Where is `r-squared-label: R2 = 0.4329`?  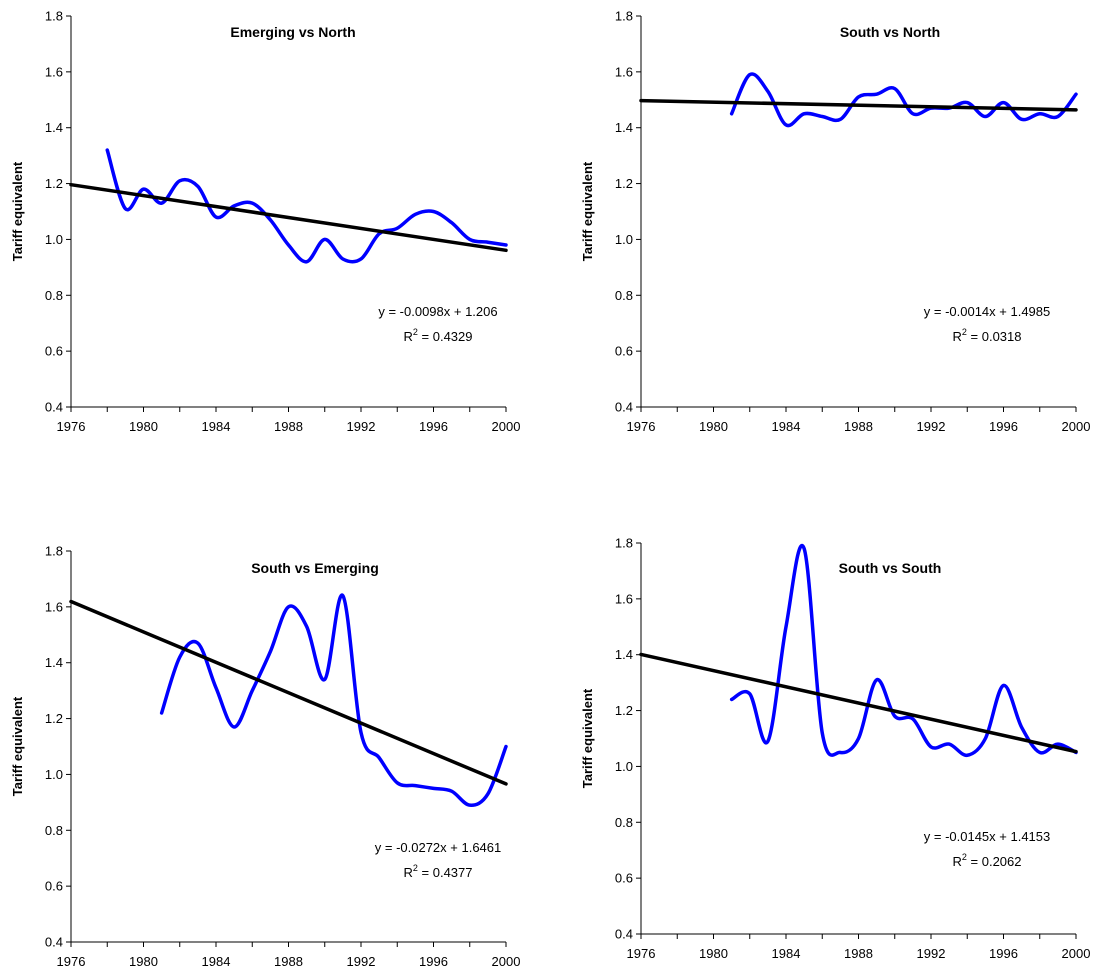
r-squared-label: R2 = 0.4329 is located at coordinates (438, 335).